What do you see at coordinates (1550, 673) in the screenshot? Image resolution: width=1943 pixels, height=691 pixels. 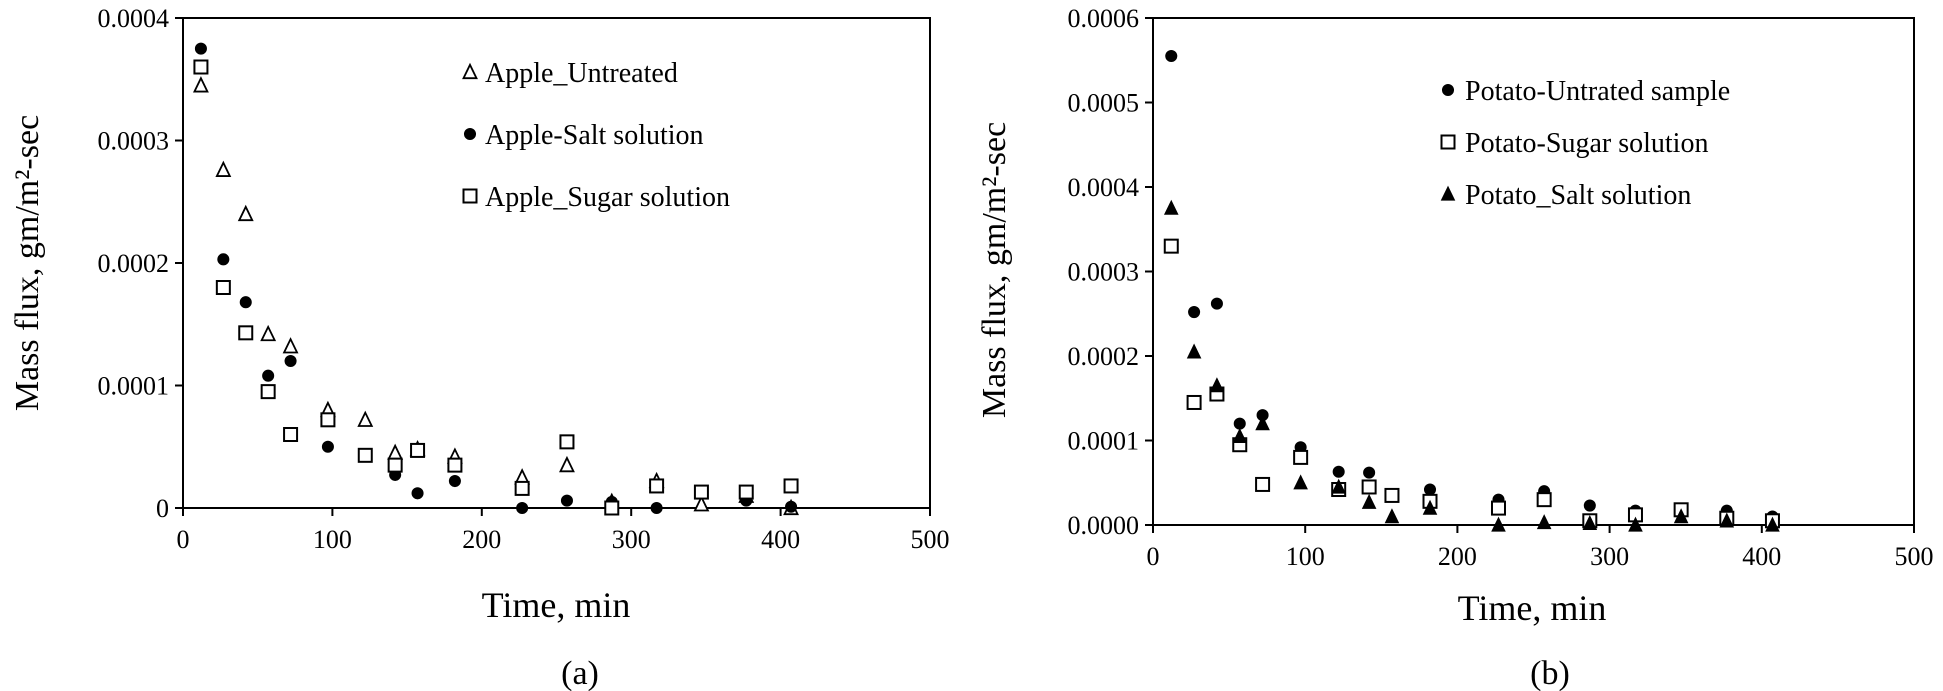 I see `panel-caption-b: (b)` at bounding box center [1550, 673].